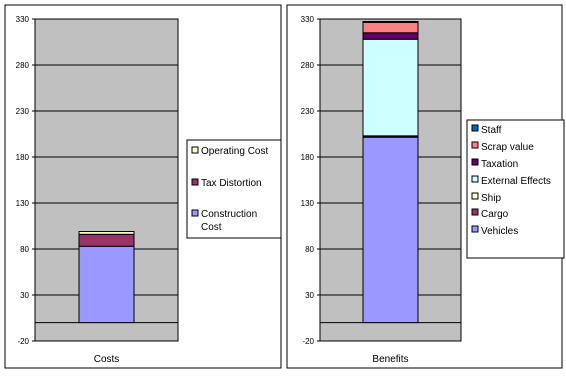 This screenshot has width=566, height=379. Describe the element at coordinates (106, 284) in the screenshot. I see `bar-segment-construction-cost` at that location.